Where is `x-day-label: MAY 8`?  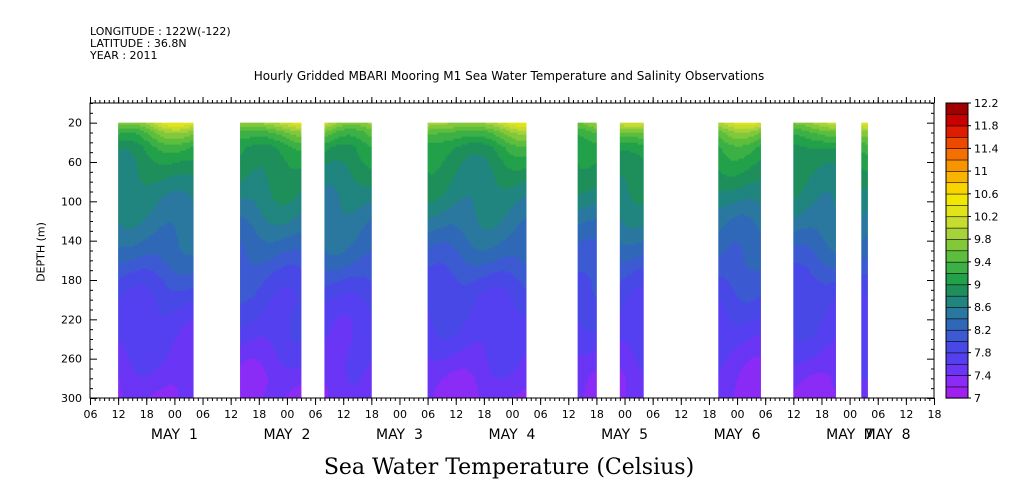
x-day-label: MAY 8 is located at coordinates (887, 435).